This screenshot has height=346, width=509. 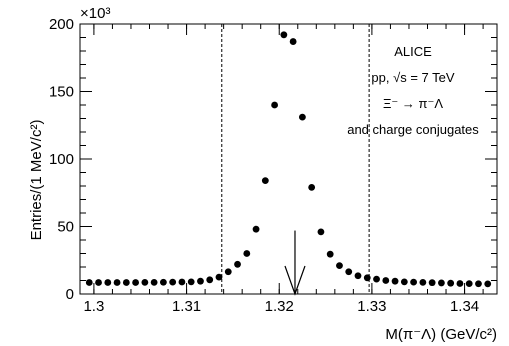 What do you see at coordinates (61, 24) in the screenshot?
I see `y-tick-label: 200` at bounding box center [61, 24].